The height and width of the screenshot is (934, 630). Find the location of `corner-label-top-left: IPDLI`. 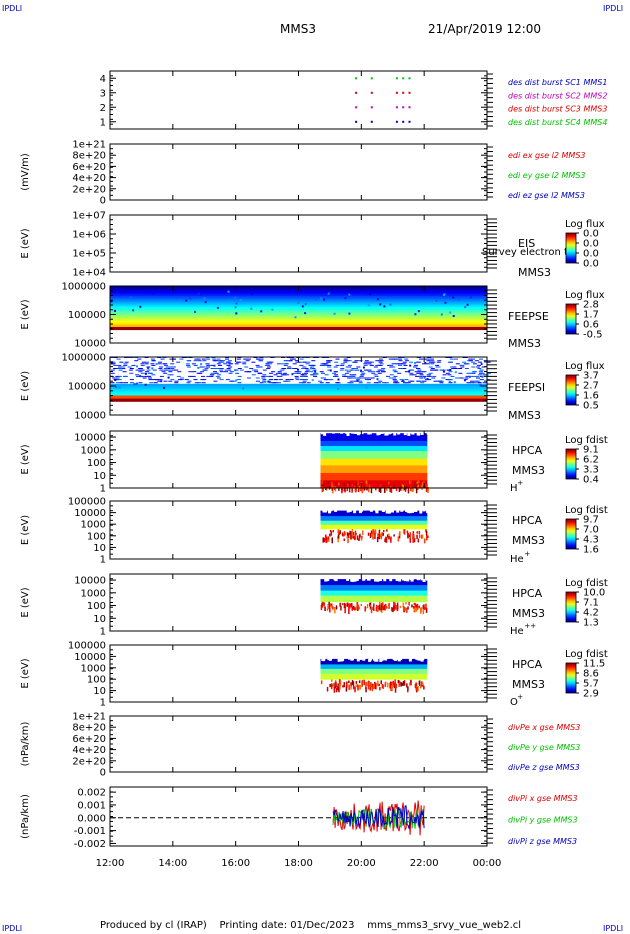

corner-label-top-left: IPDLI is located at coordinates (12, 8).